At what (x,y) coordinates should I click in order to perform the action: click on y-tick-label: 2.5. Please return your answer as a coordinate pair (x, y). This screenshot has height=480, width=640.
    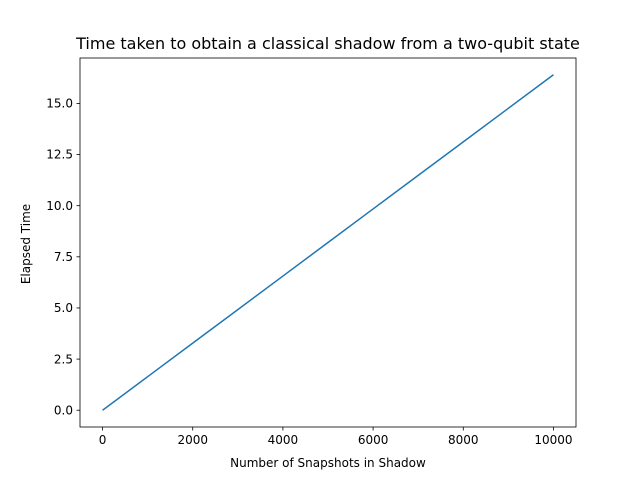
    Looking at the image, I should click on (63, 359).